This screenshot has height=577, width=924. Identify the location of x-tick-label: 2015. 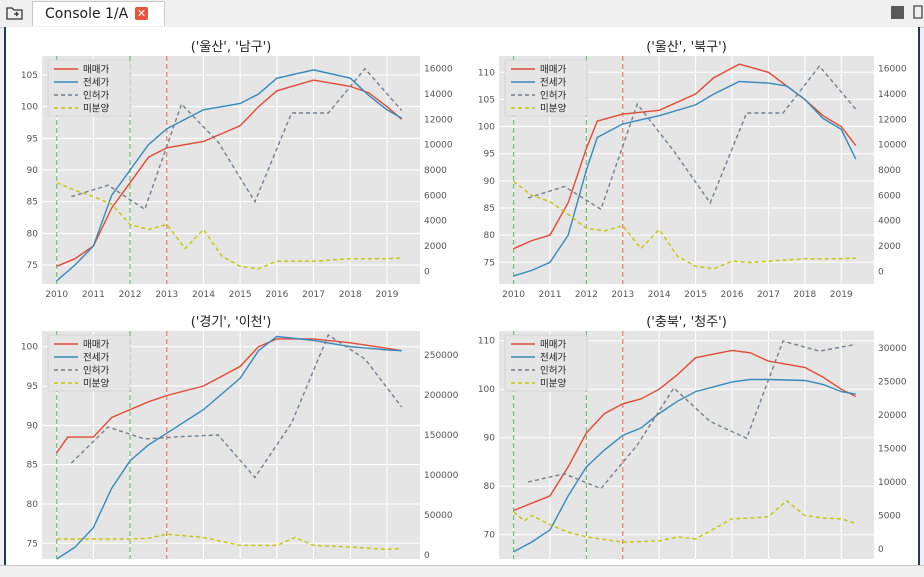
(695, 295).